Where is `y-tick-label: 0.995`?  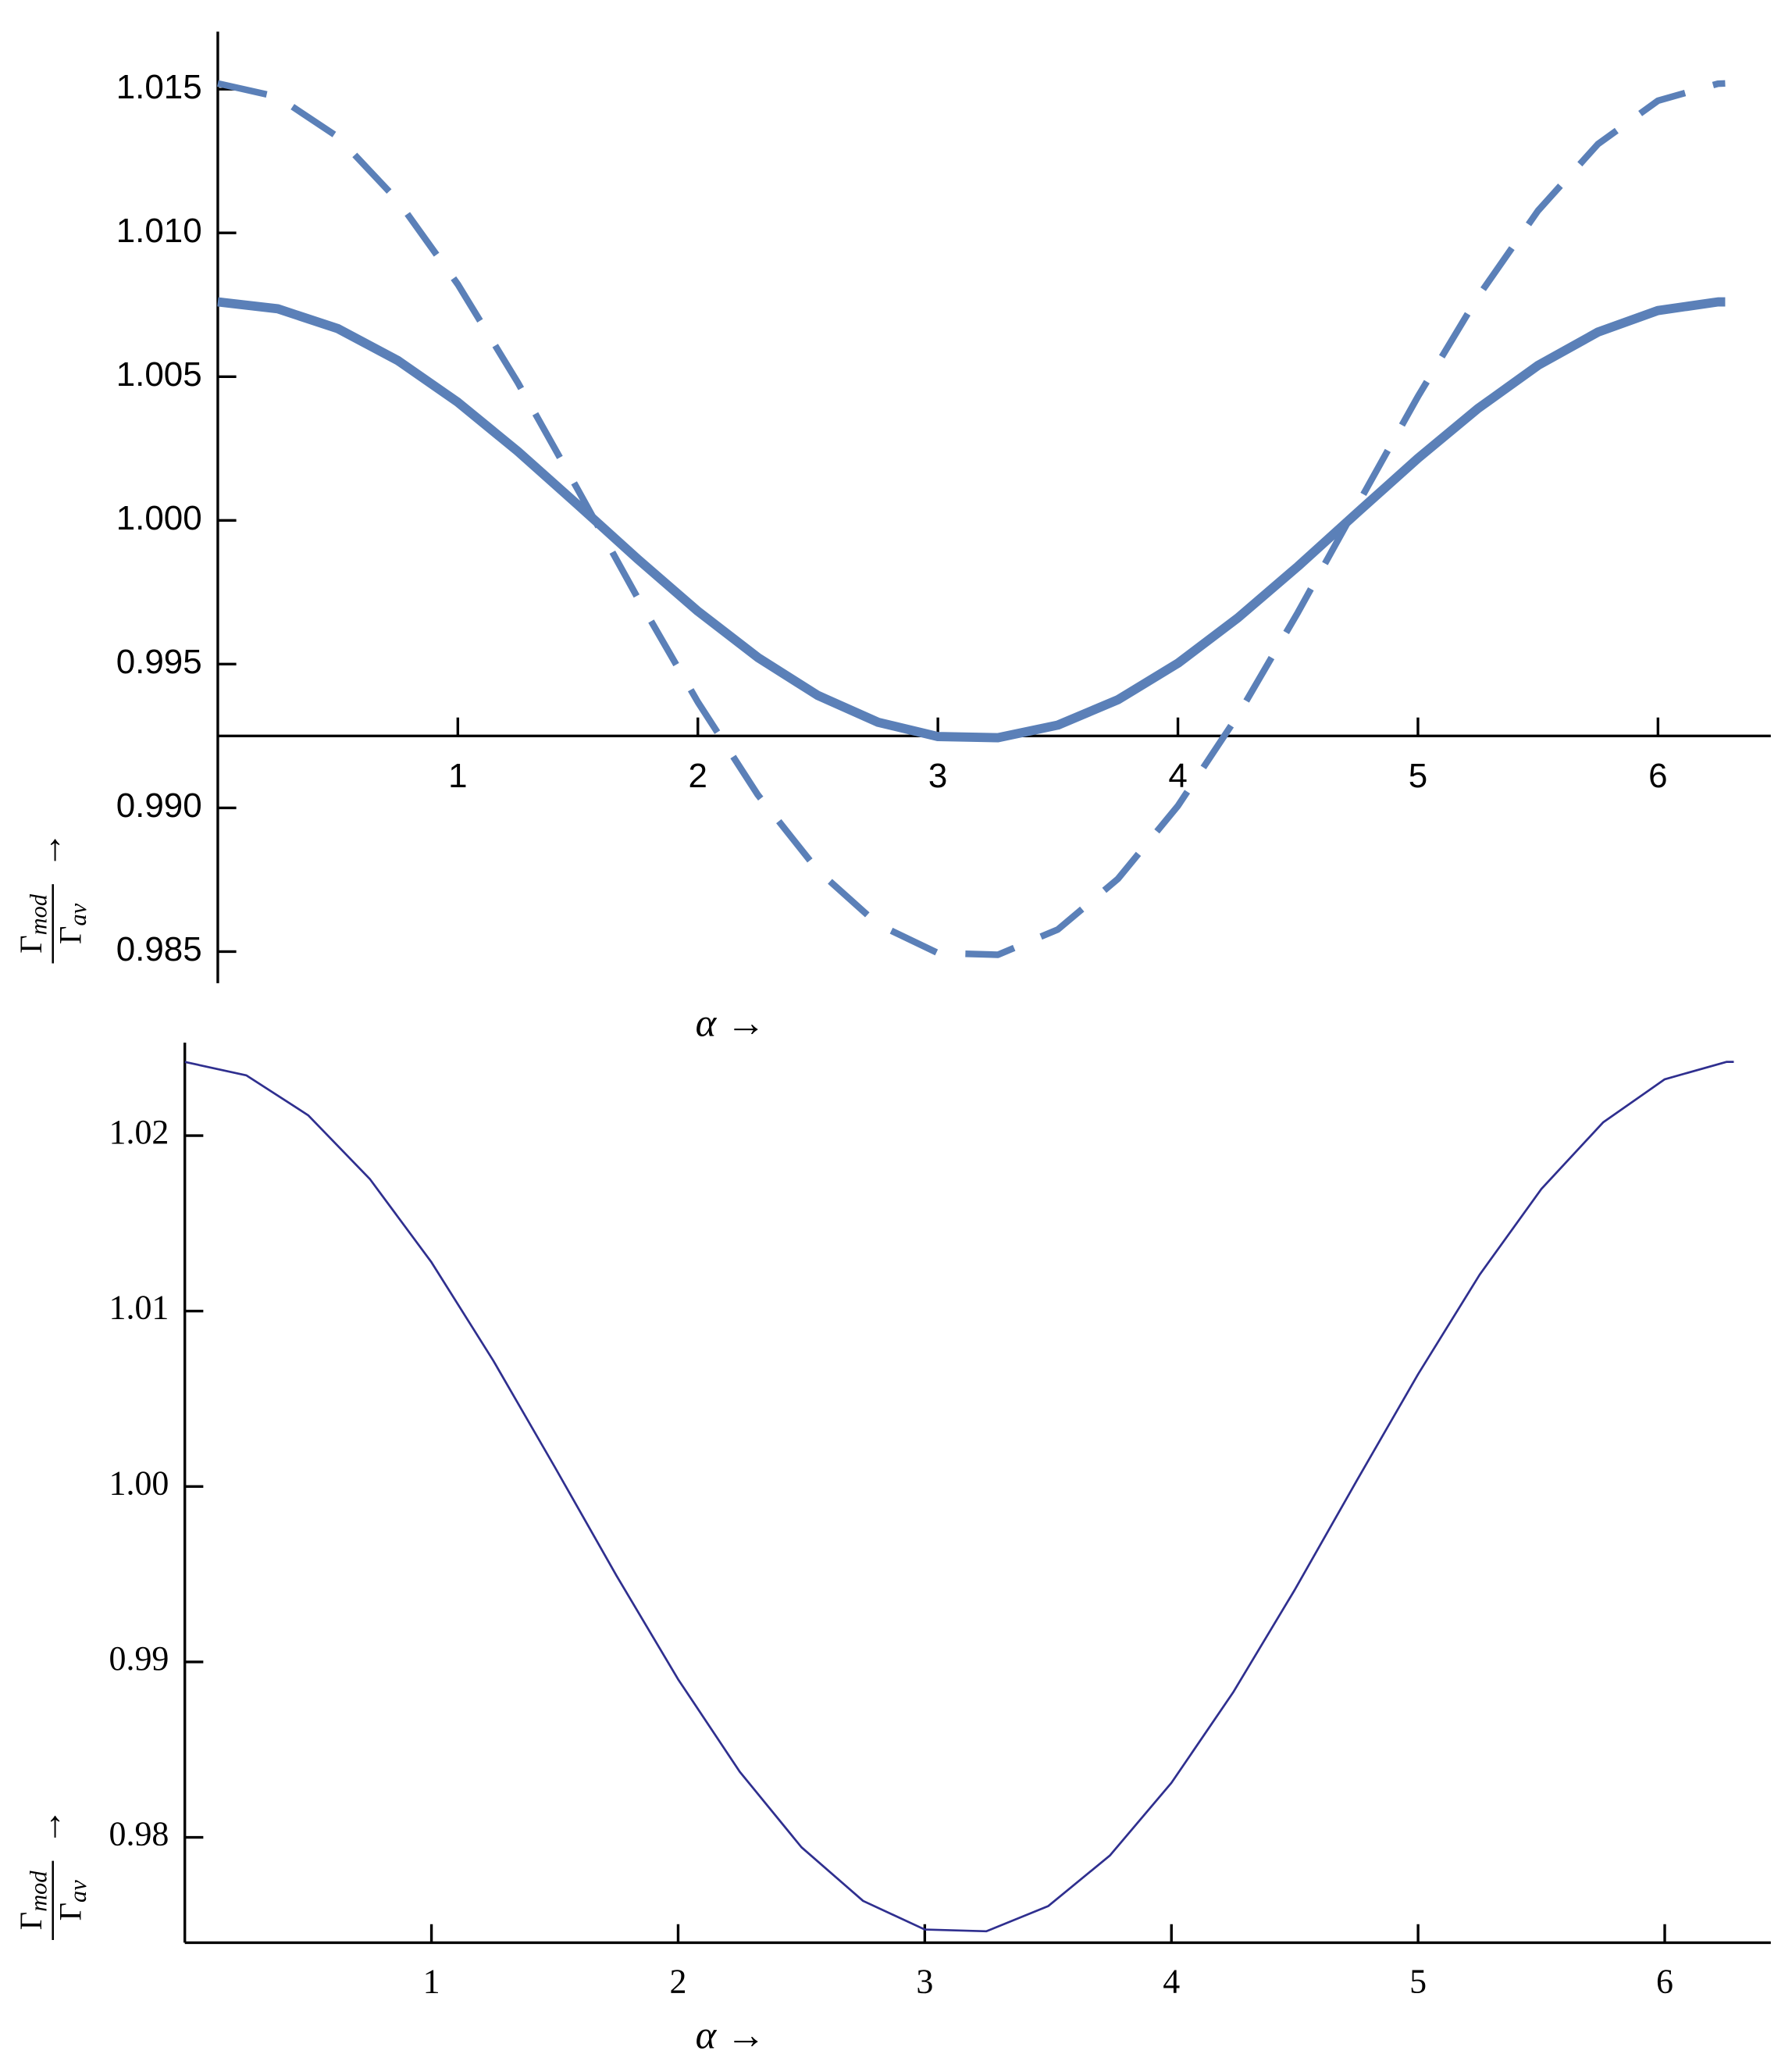
y-tick-label: 0.995 is located at coordinates (159, 662).